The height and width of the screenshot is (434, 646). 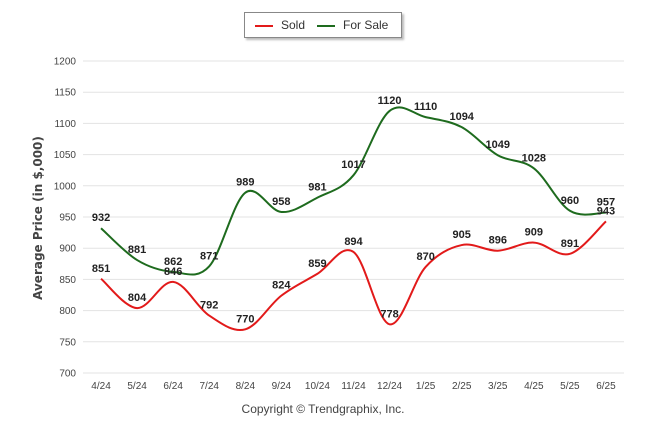 I want to click on legend: Sold For Sale, so click(x=323, y=25).